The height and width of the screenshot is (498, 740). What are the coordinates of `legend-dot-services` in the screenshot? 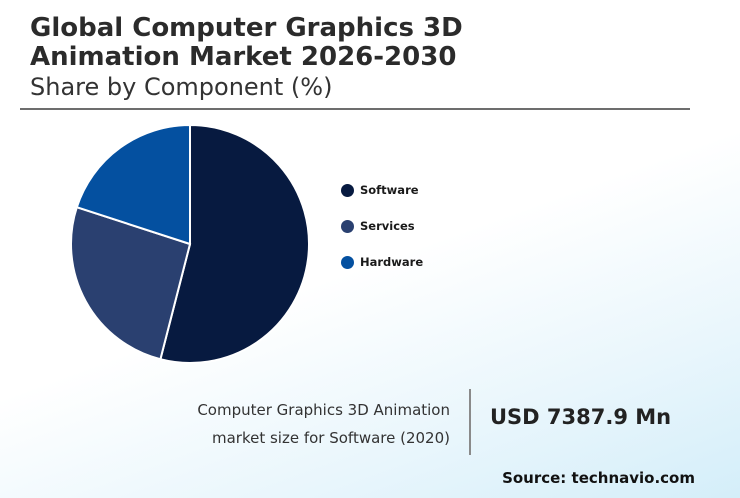 It's located at (347, 226).